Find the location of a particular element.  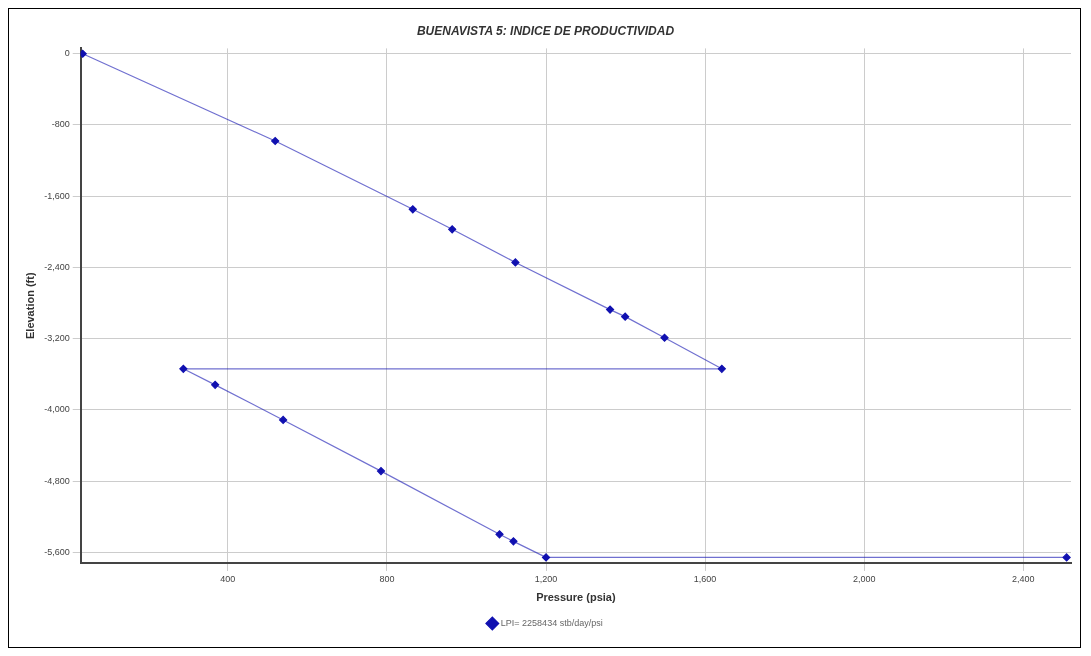

y-tick-label: -800 is located at coordinates (60, 124).